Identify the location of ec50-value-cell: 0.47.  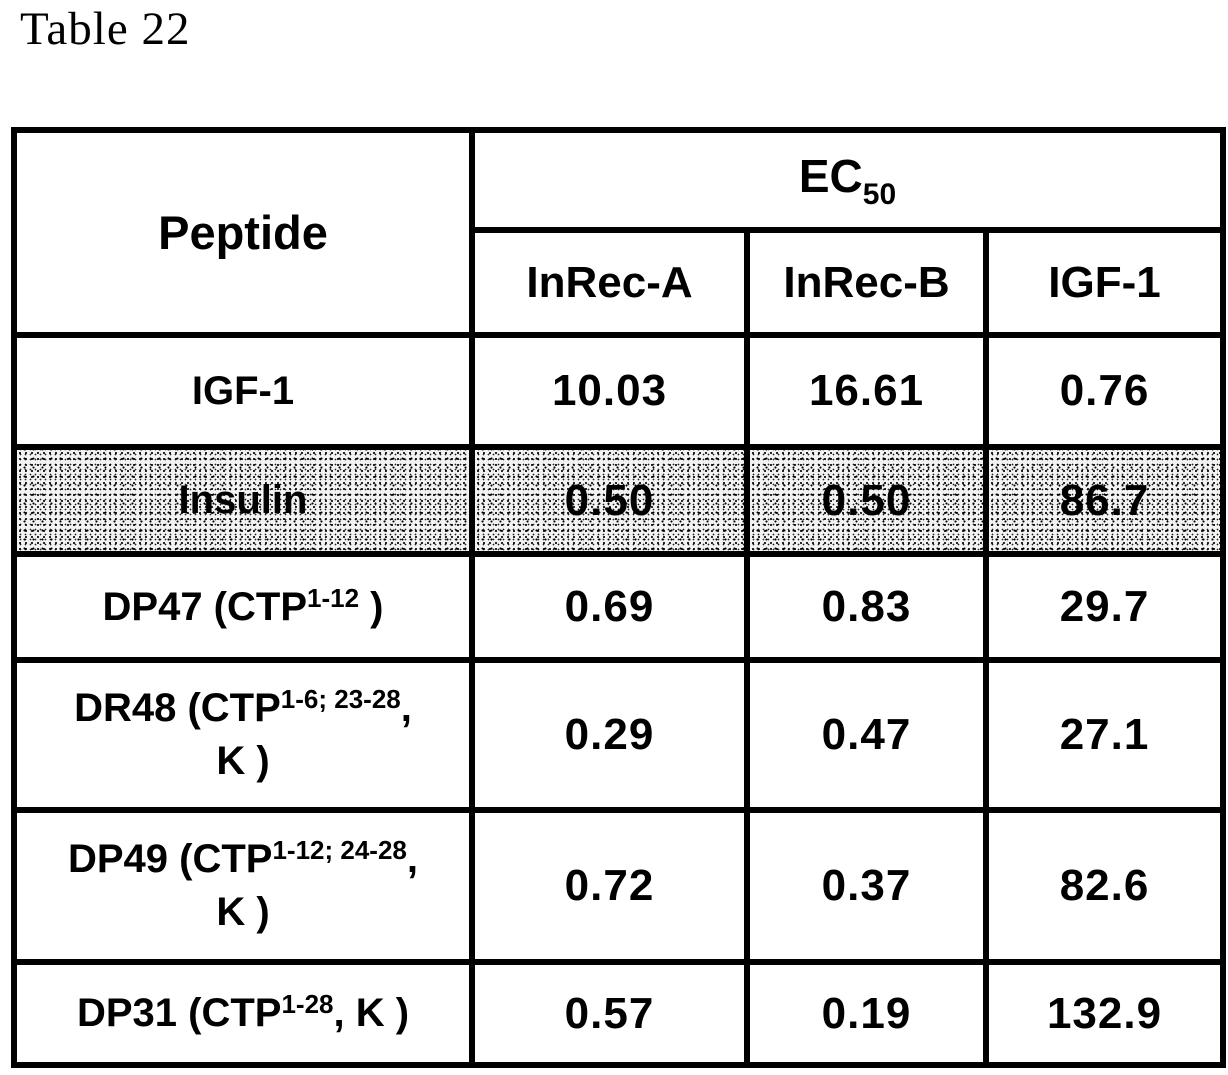
(866, 735).